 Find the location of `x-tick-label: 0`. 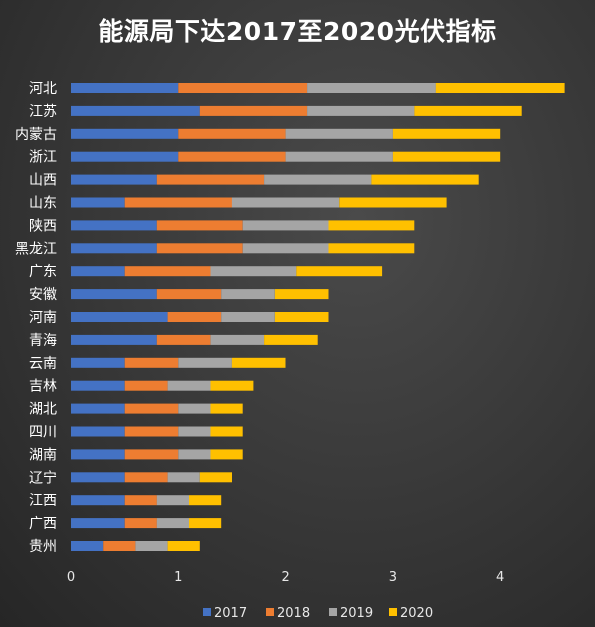

x-tick-label: 0 is located at coordinates (71, 577).